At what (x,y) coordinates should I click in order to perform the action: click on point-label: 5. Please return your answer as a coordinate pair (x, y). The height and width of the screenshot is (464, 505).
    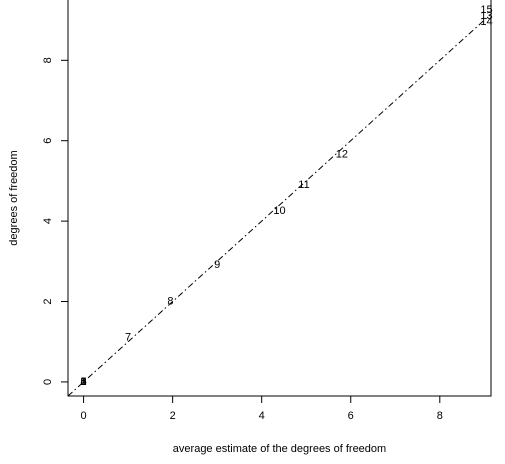
    Looking at the image, I should click on (84, 382).